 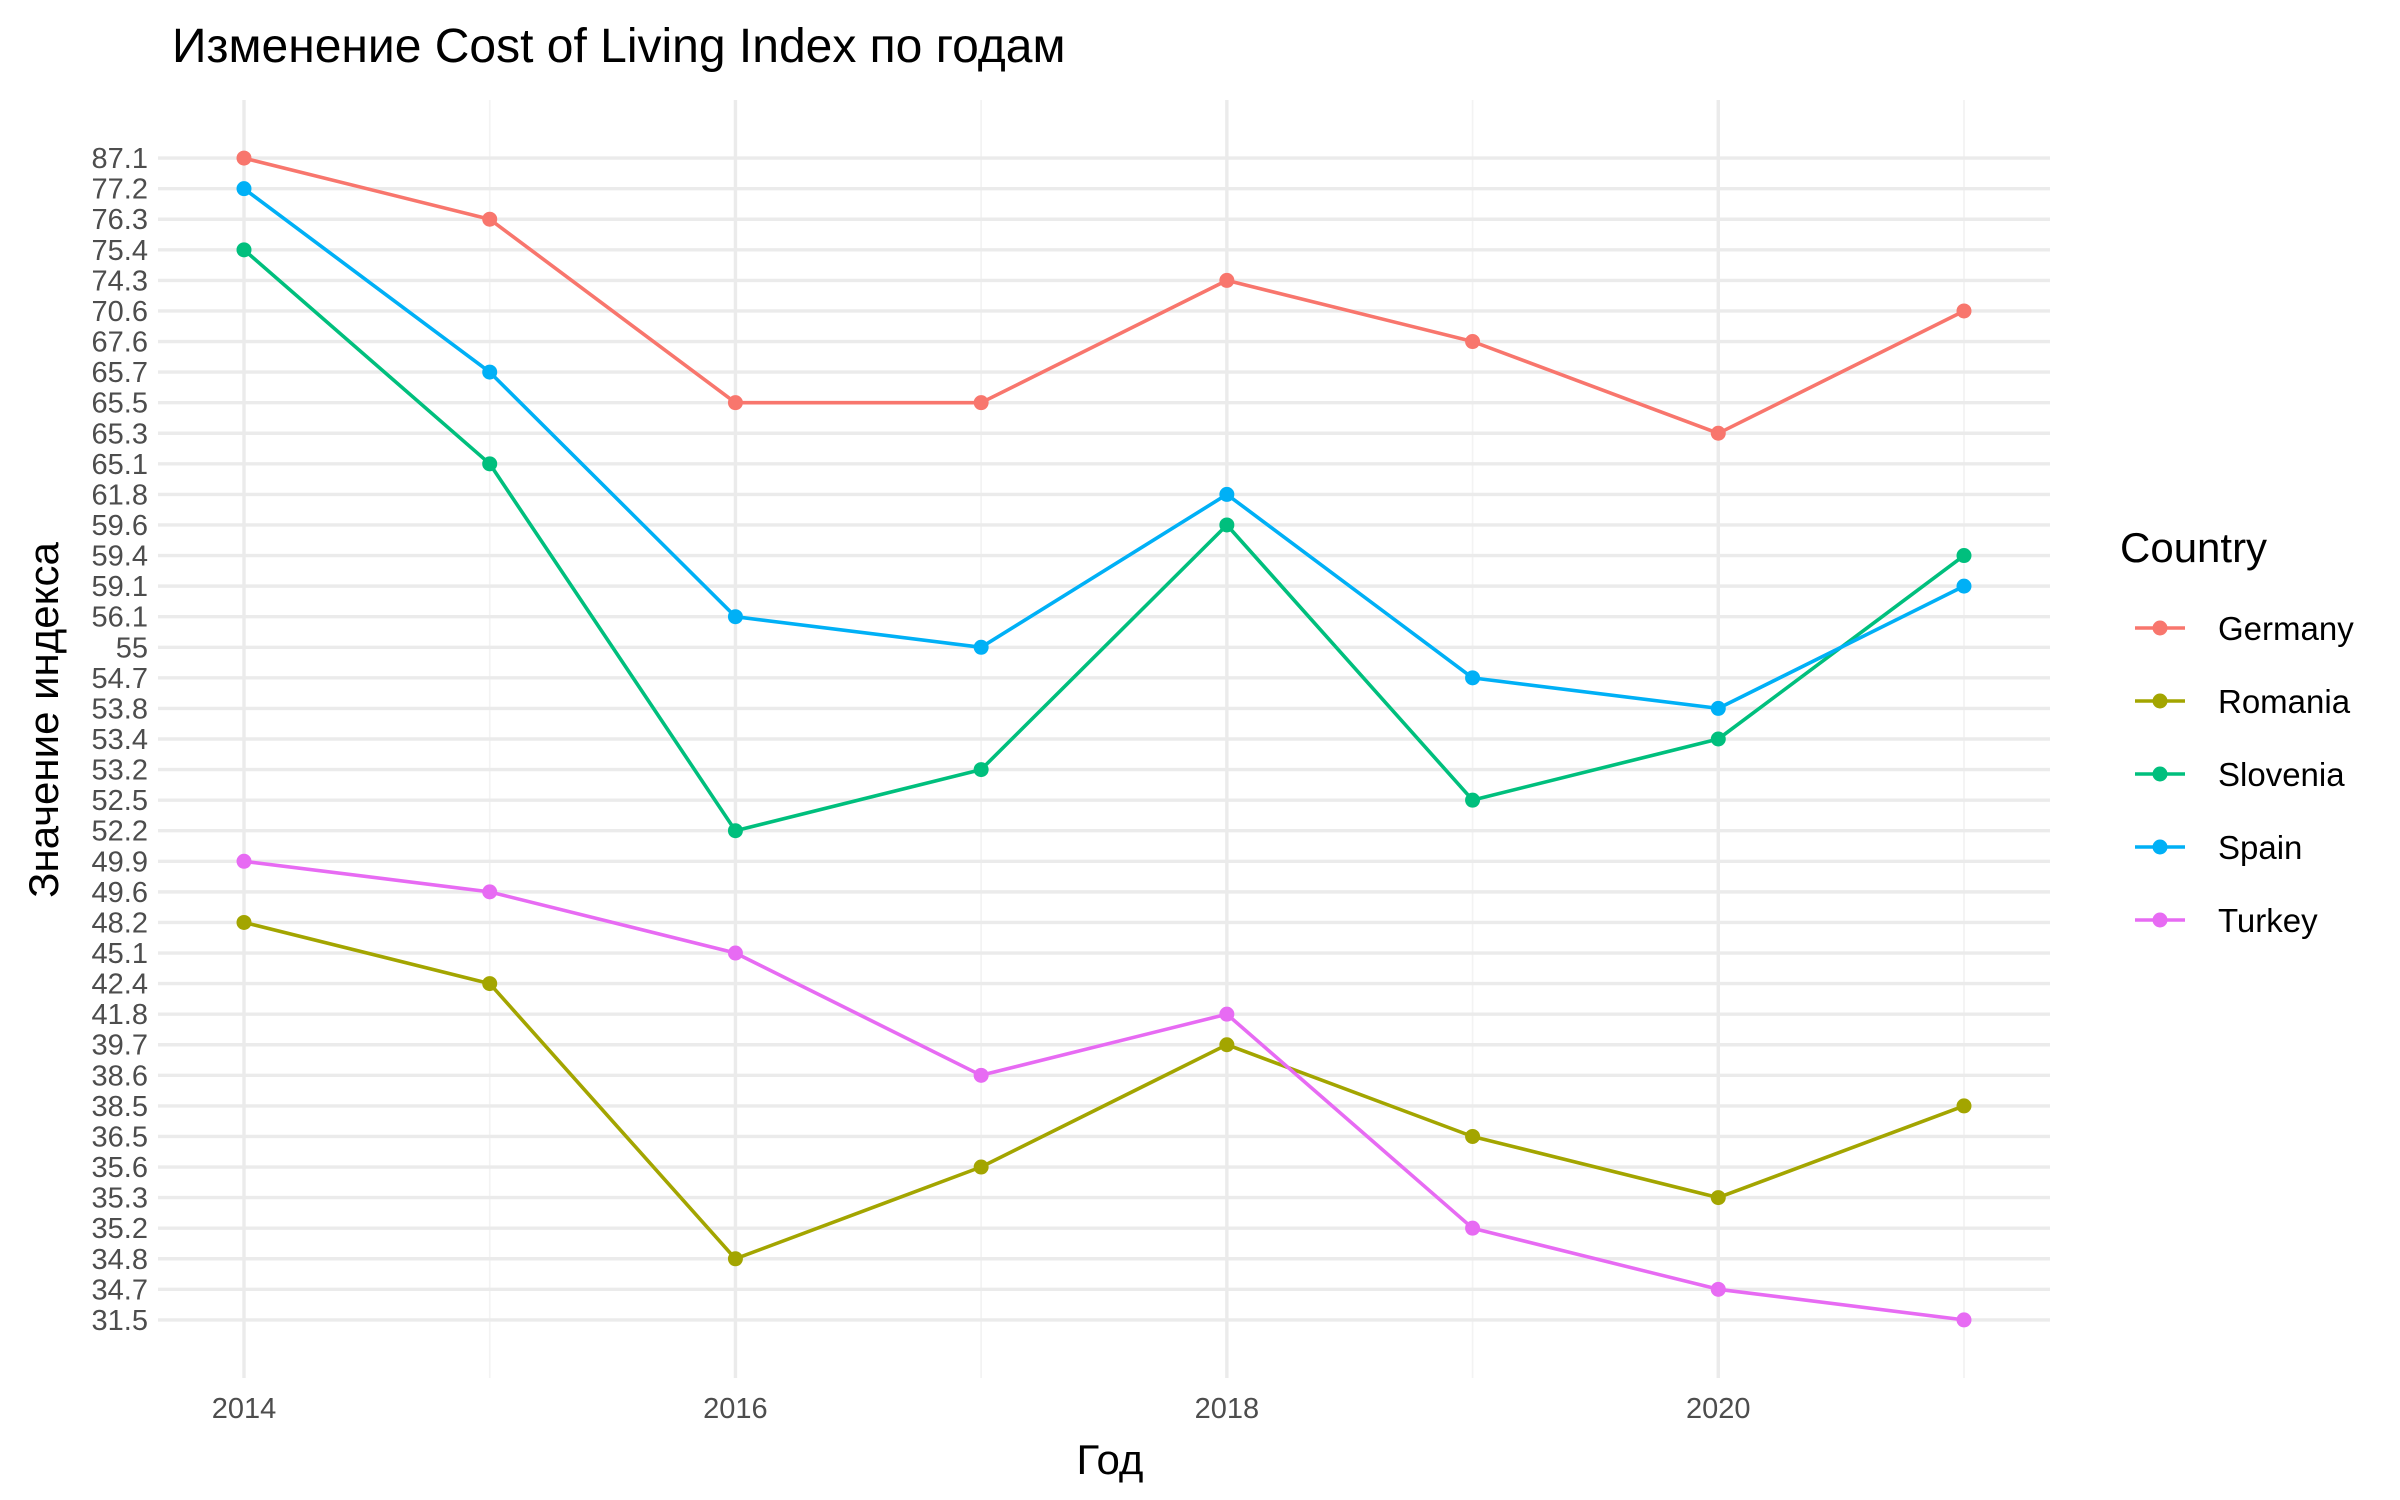 I want to click on legend-items: Germany Romania Slovenia Spain Turkey, so click(x=2244, y=774).